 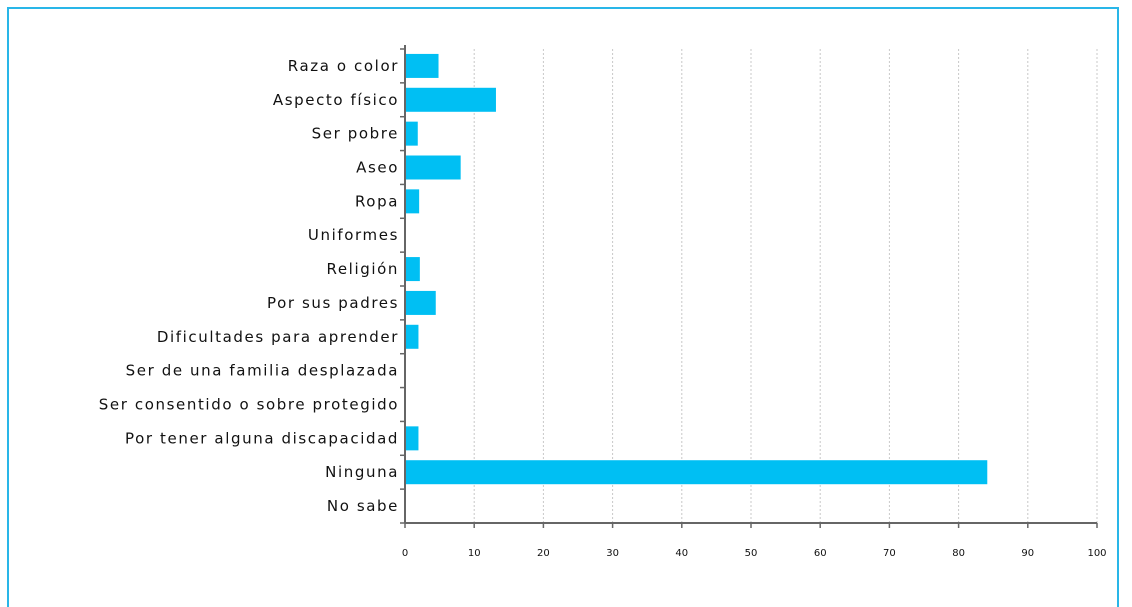 What do you see at coordinates (1027, 553) in the screenshot?
I see `x-tick-label: 90` at bounding box center [1027, 553].